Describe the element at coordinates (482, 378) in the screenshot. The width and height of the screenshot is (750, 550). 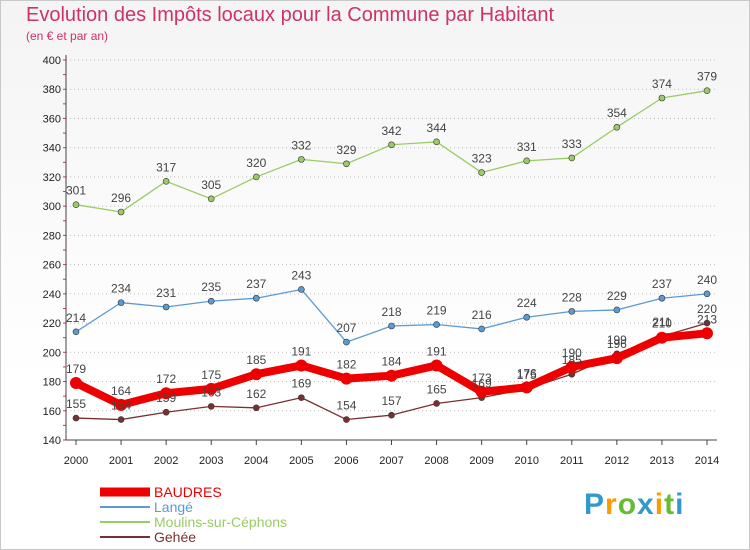
I see `data-label: 173` at that location.